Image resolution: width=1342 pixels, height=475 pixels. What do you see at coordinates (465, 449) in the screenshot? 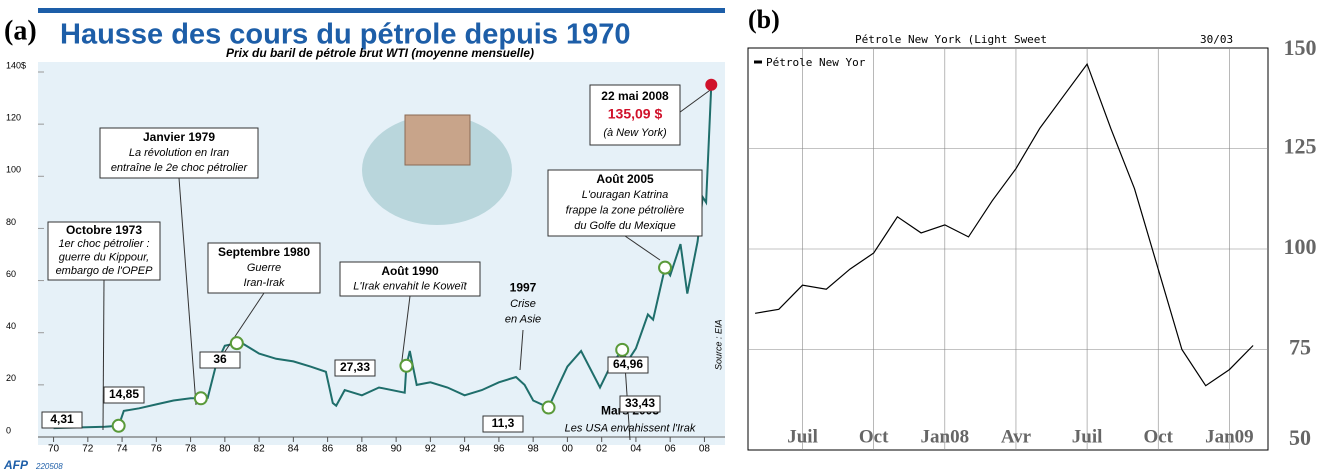
I see `x-tick-label: 94` at bounding box center [465, 449].